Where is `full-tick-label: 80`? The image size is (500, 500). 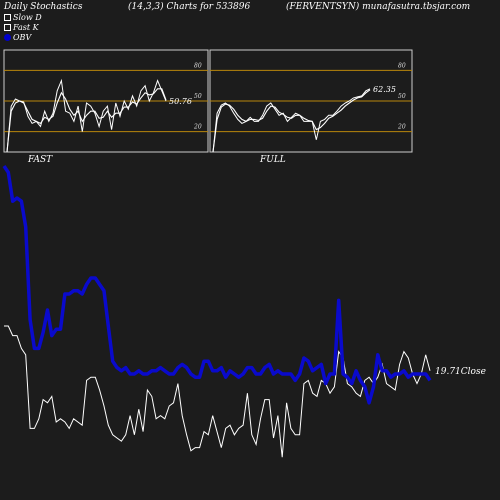 full-tick-label: 80 is located at coordinates (402, 65).